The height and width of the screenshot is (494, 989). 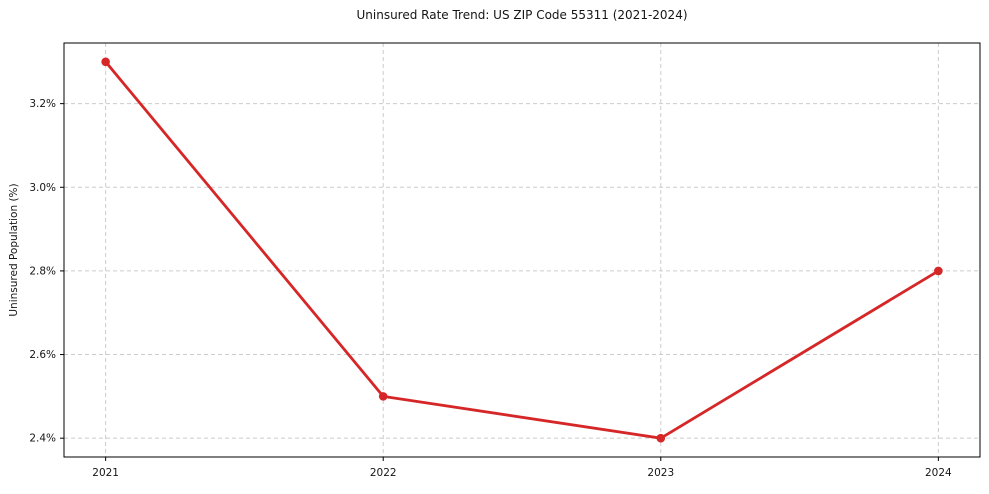 I want to click on y-tick-label: 2.6%, so click(x=42, y=355).